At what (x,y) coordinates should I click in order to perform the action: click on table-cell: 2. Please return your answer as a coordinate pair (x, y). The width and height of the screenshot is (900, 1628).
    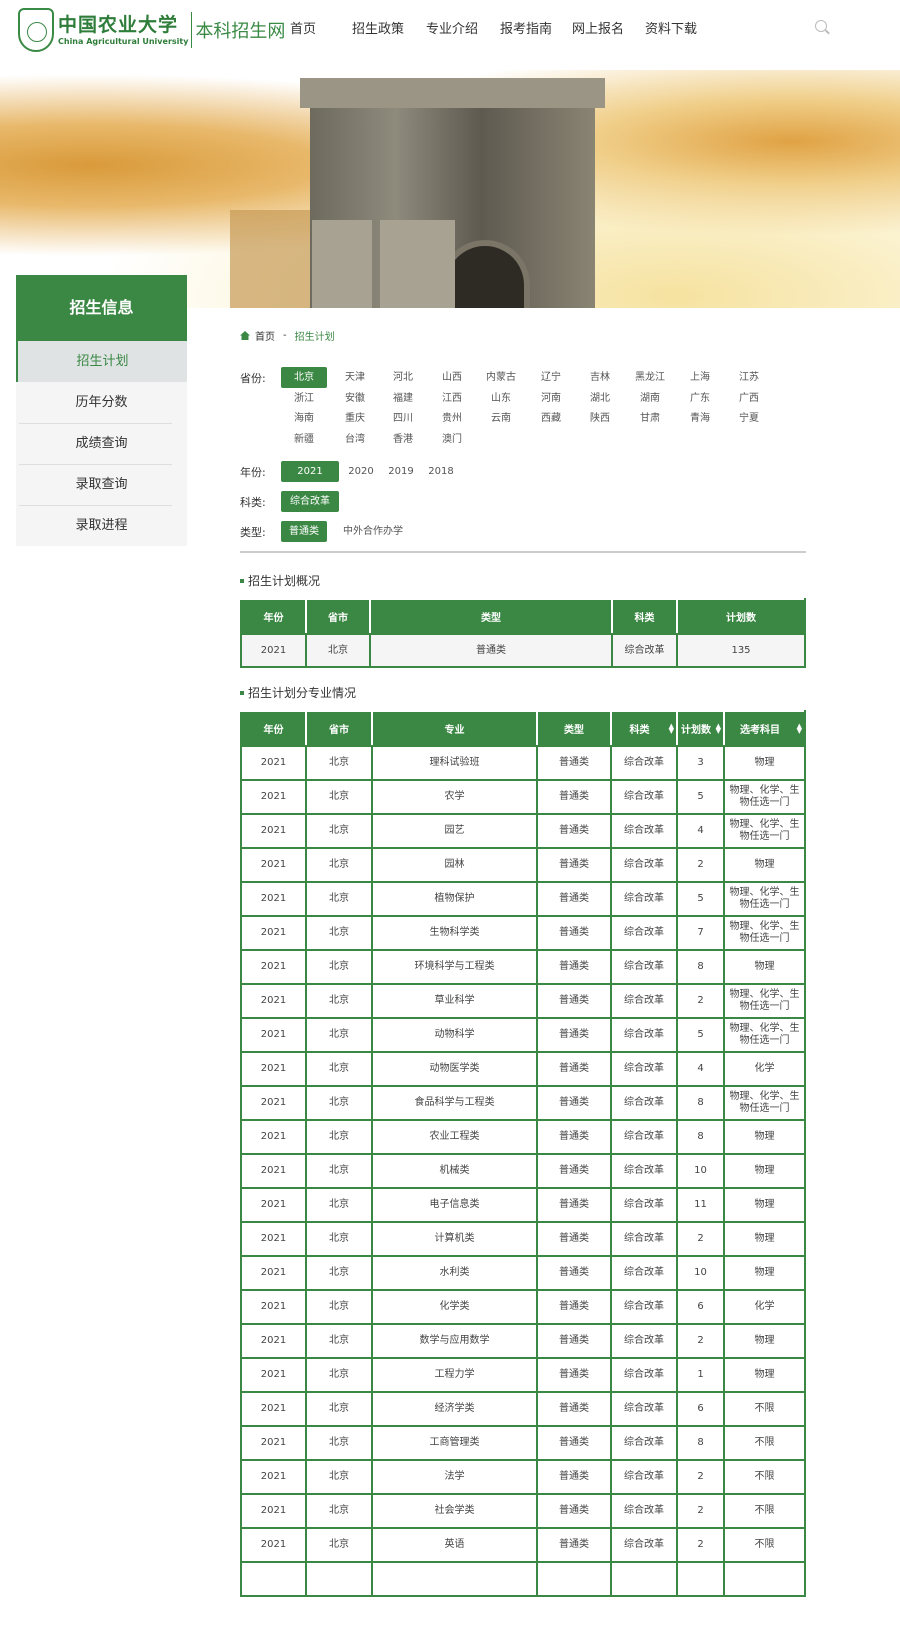
    Looking at the image, I should click on (700, 1477).